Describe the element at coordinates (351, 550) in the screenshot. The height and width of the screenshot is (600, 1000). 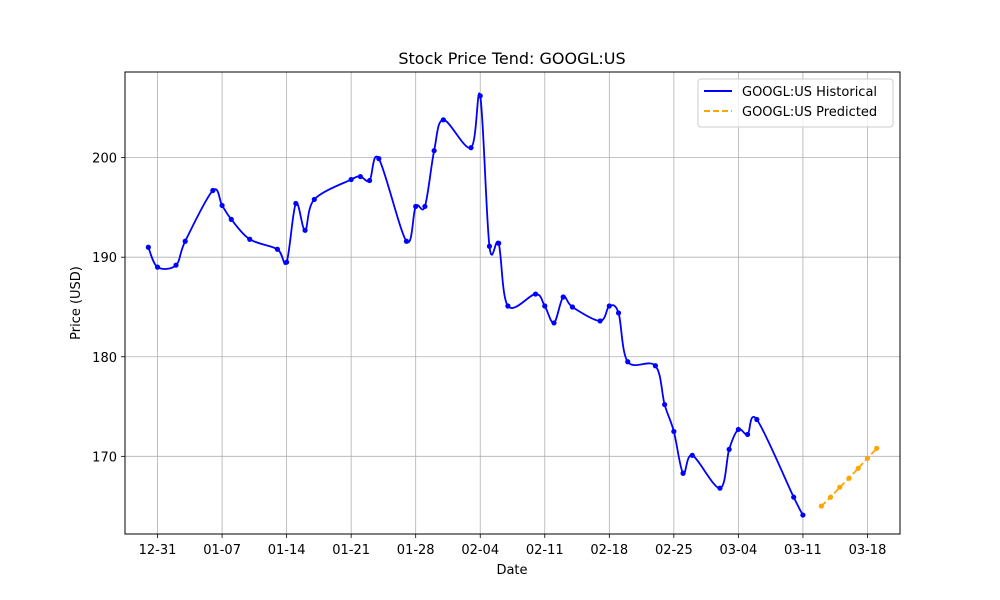
I see `x-tick-label: 01-21` at that location.